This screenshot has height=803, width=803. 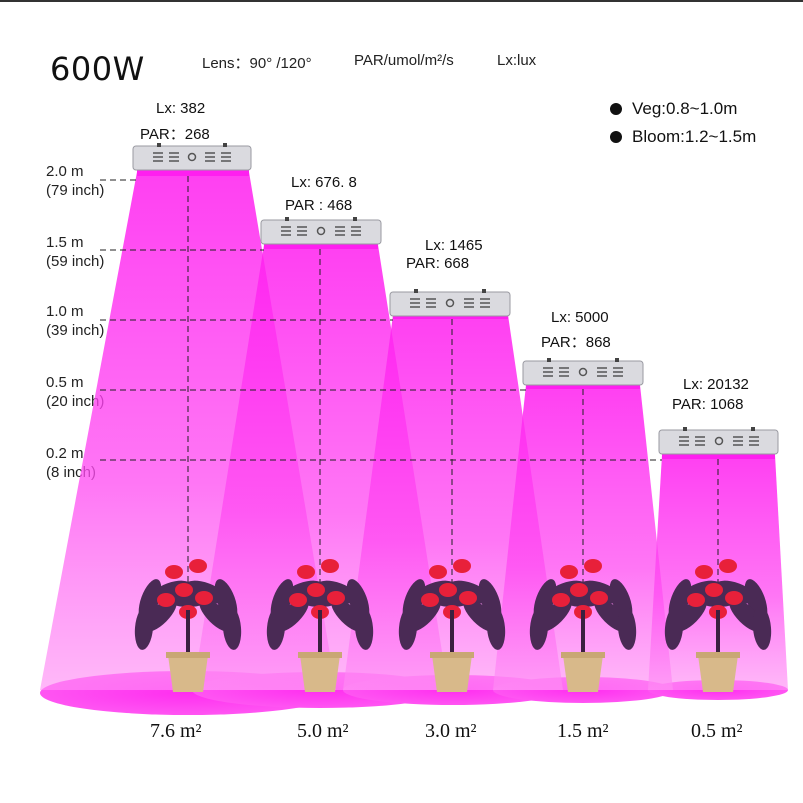 I want to click on lamp-3-par: PAR: 668, so click(x=438, y=263).